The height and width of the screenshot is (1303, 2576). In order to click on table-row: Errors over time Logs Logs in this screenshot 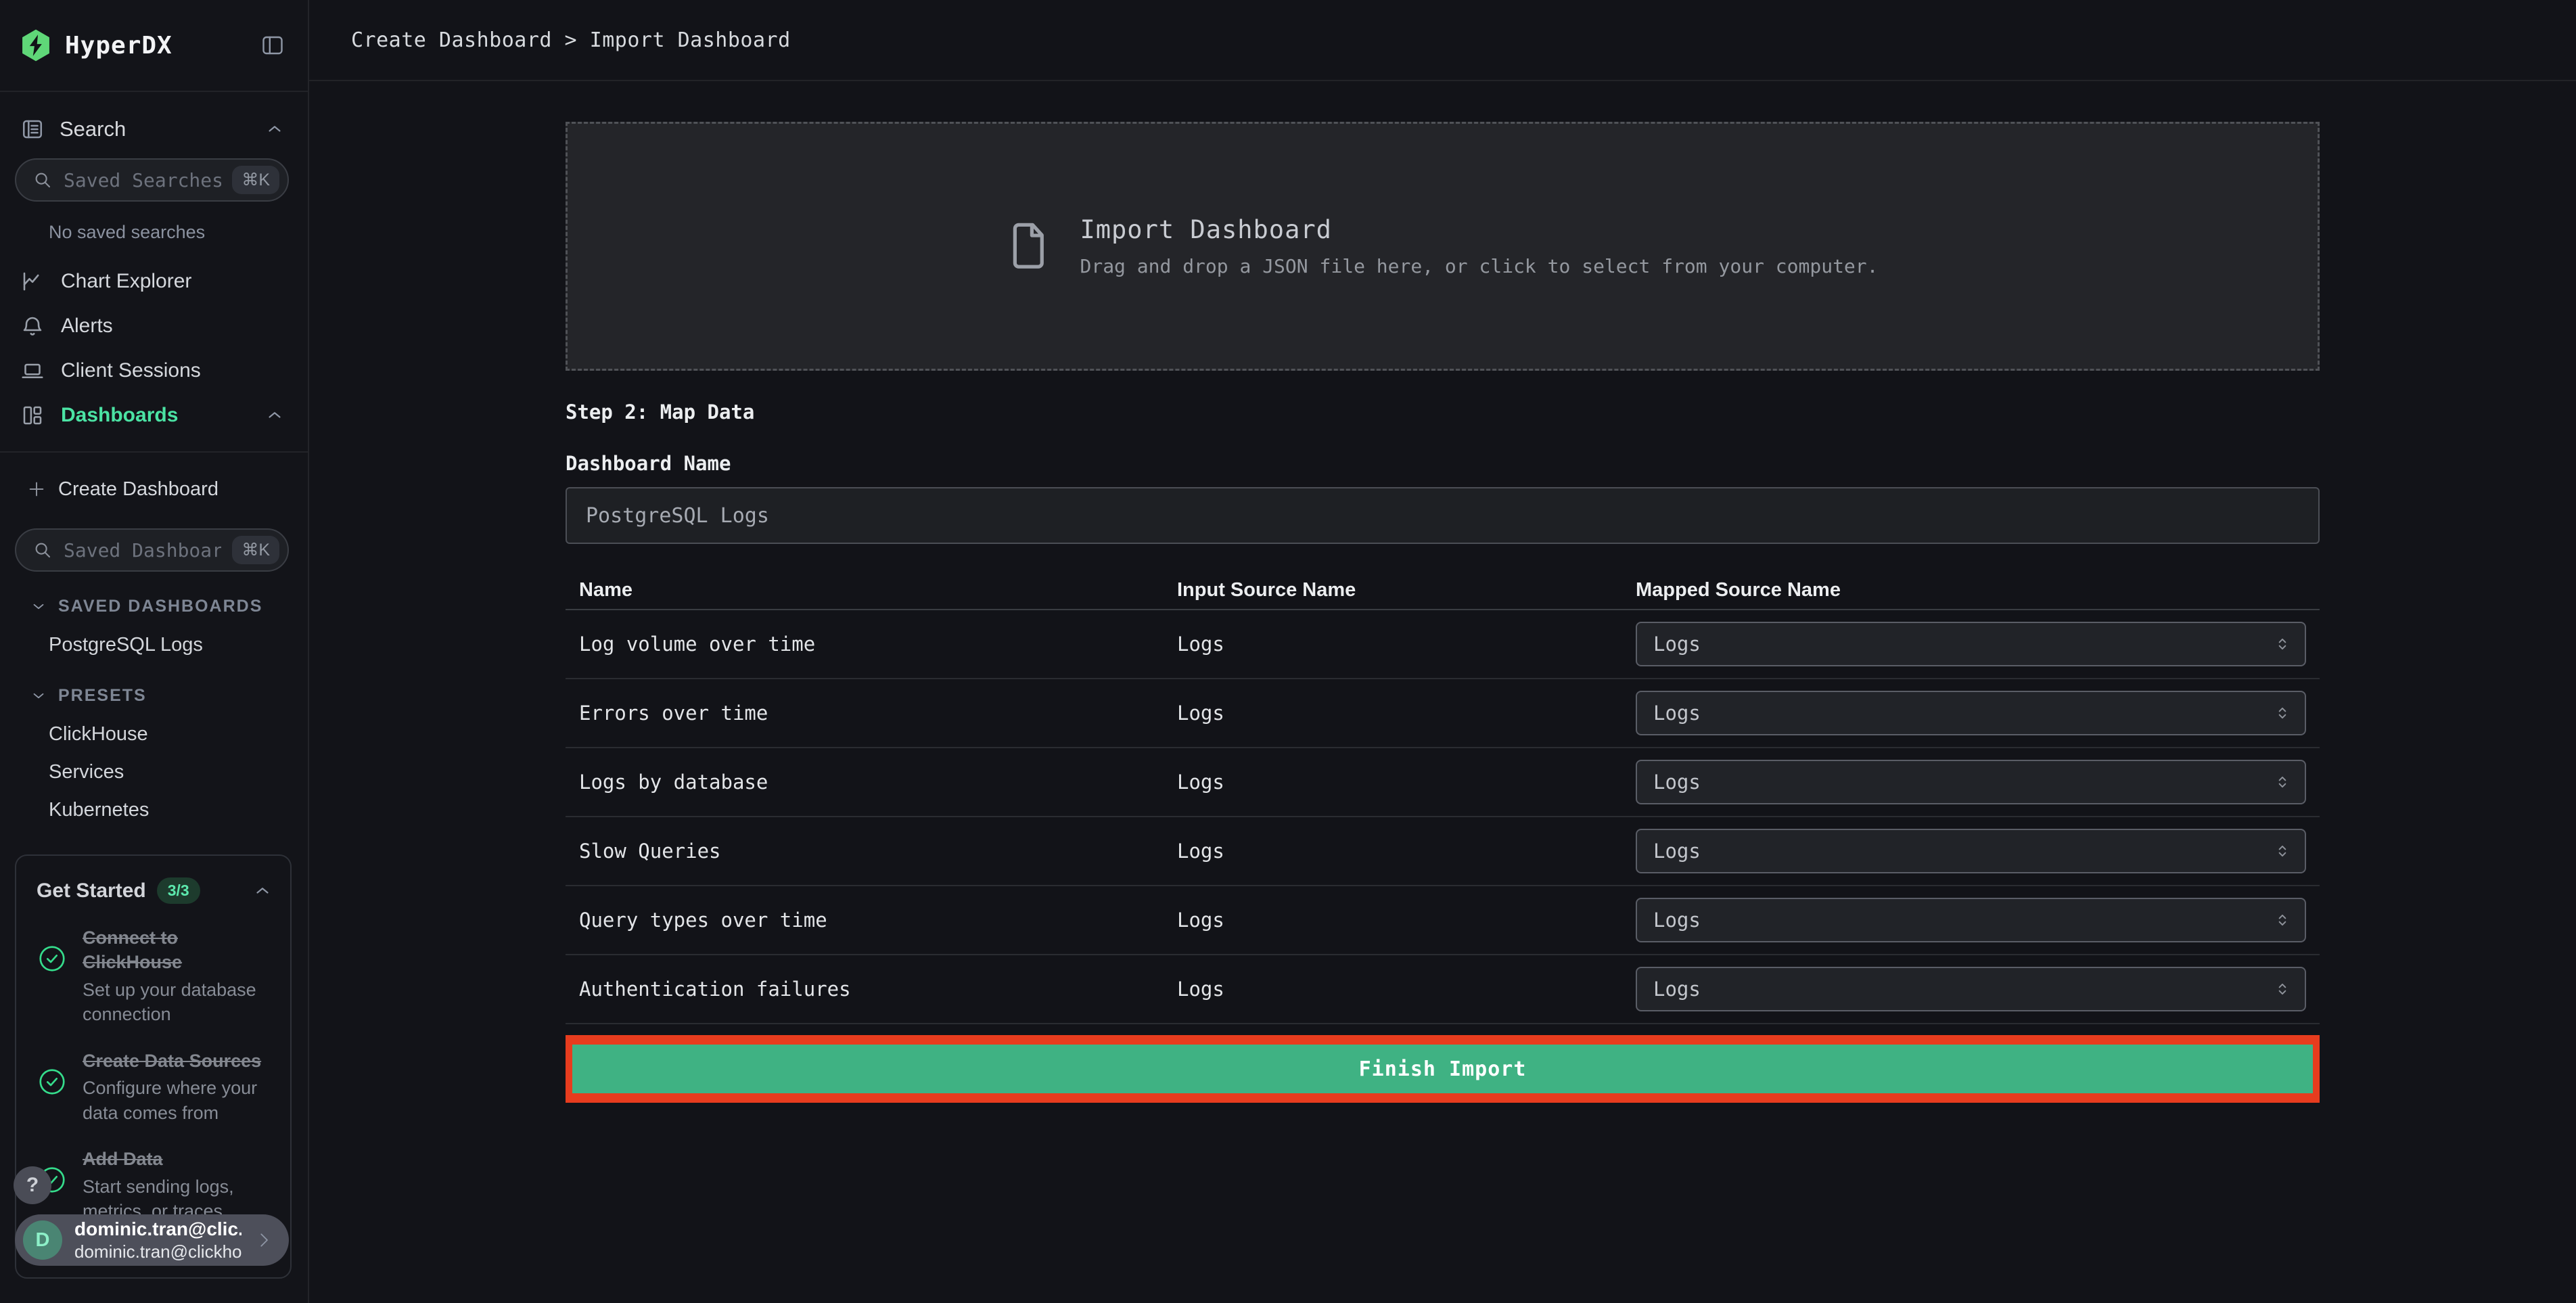, I will do `click(1443, 713)`.